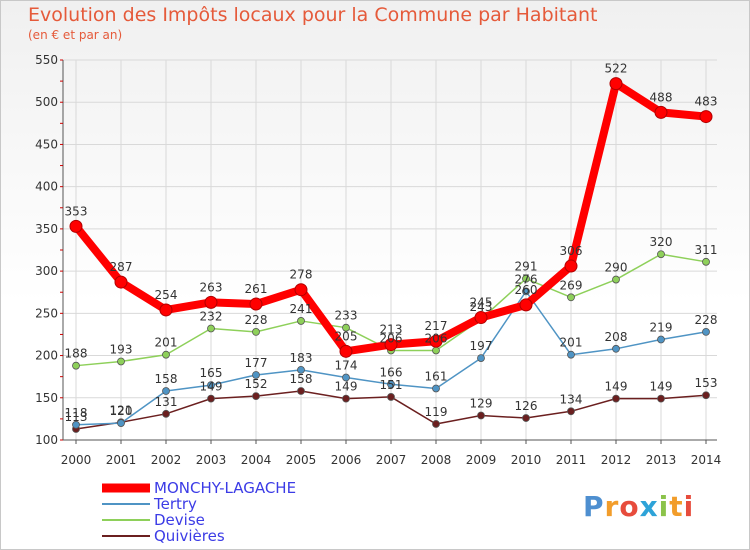 The image size is (750, 550). I want to click on data-label: 311, so click(706, 250).